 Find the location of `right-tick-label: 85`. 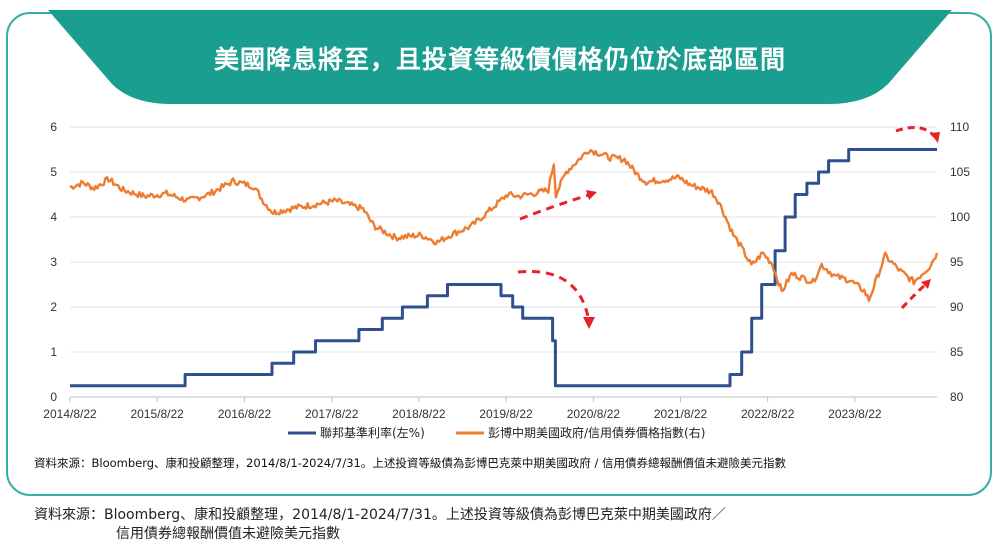

right-tick-label: 85 is located at coordinates (957, 352).